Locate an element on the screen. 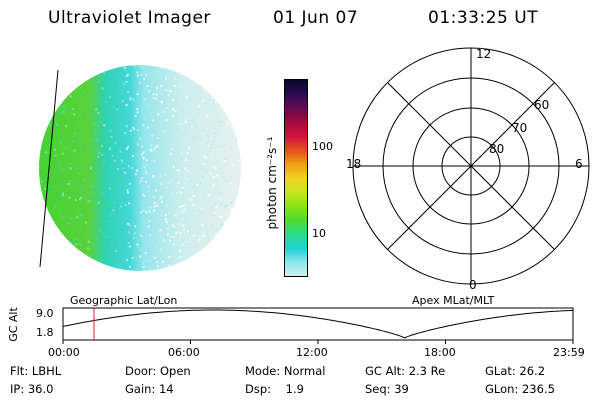  ip-info: IP: 36.0 is located at coordinates (32, 389).